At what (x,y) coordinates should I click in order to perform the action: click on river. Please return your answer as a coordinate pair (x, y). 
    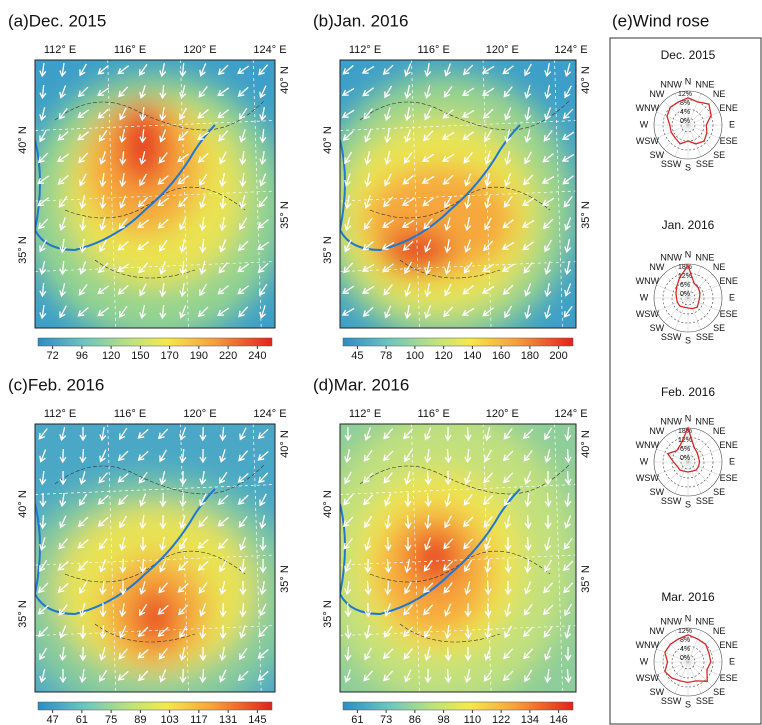
    Looking at the image, I should click on (125, 188).